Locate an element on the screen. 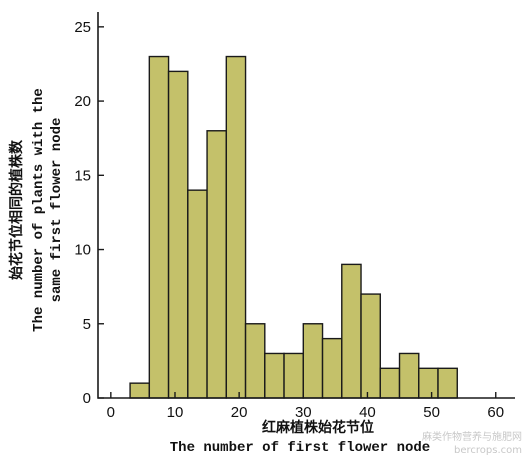  y-tick-label-2: 10 is located at coordinates (82, 250).